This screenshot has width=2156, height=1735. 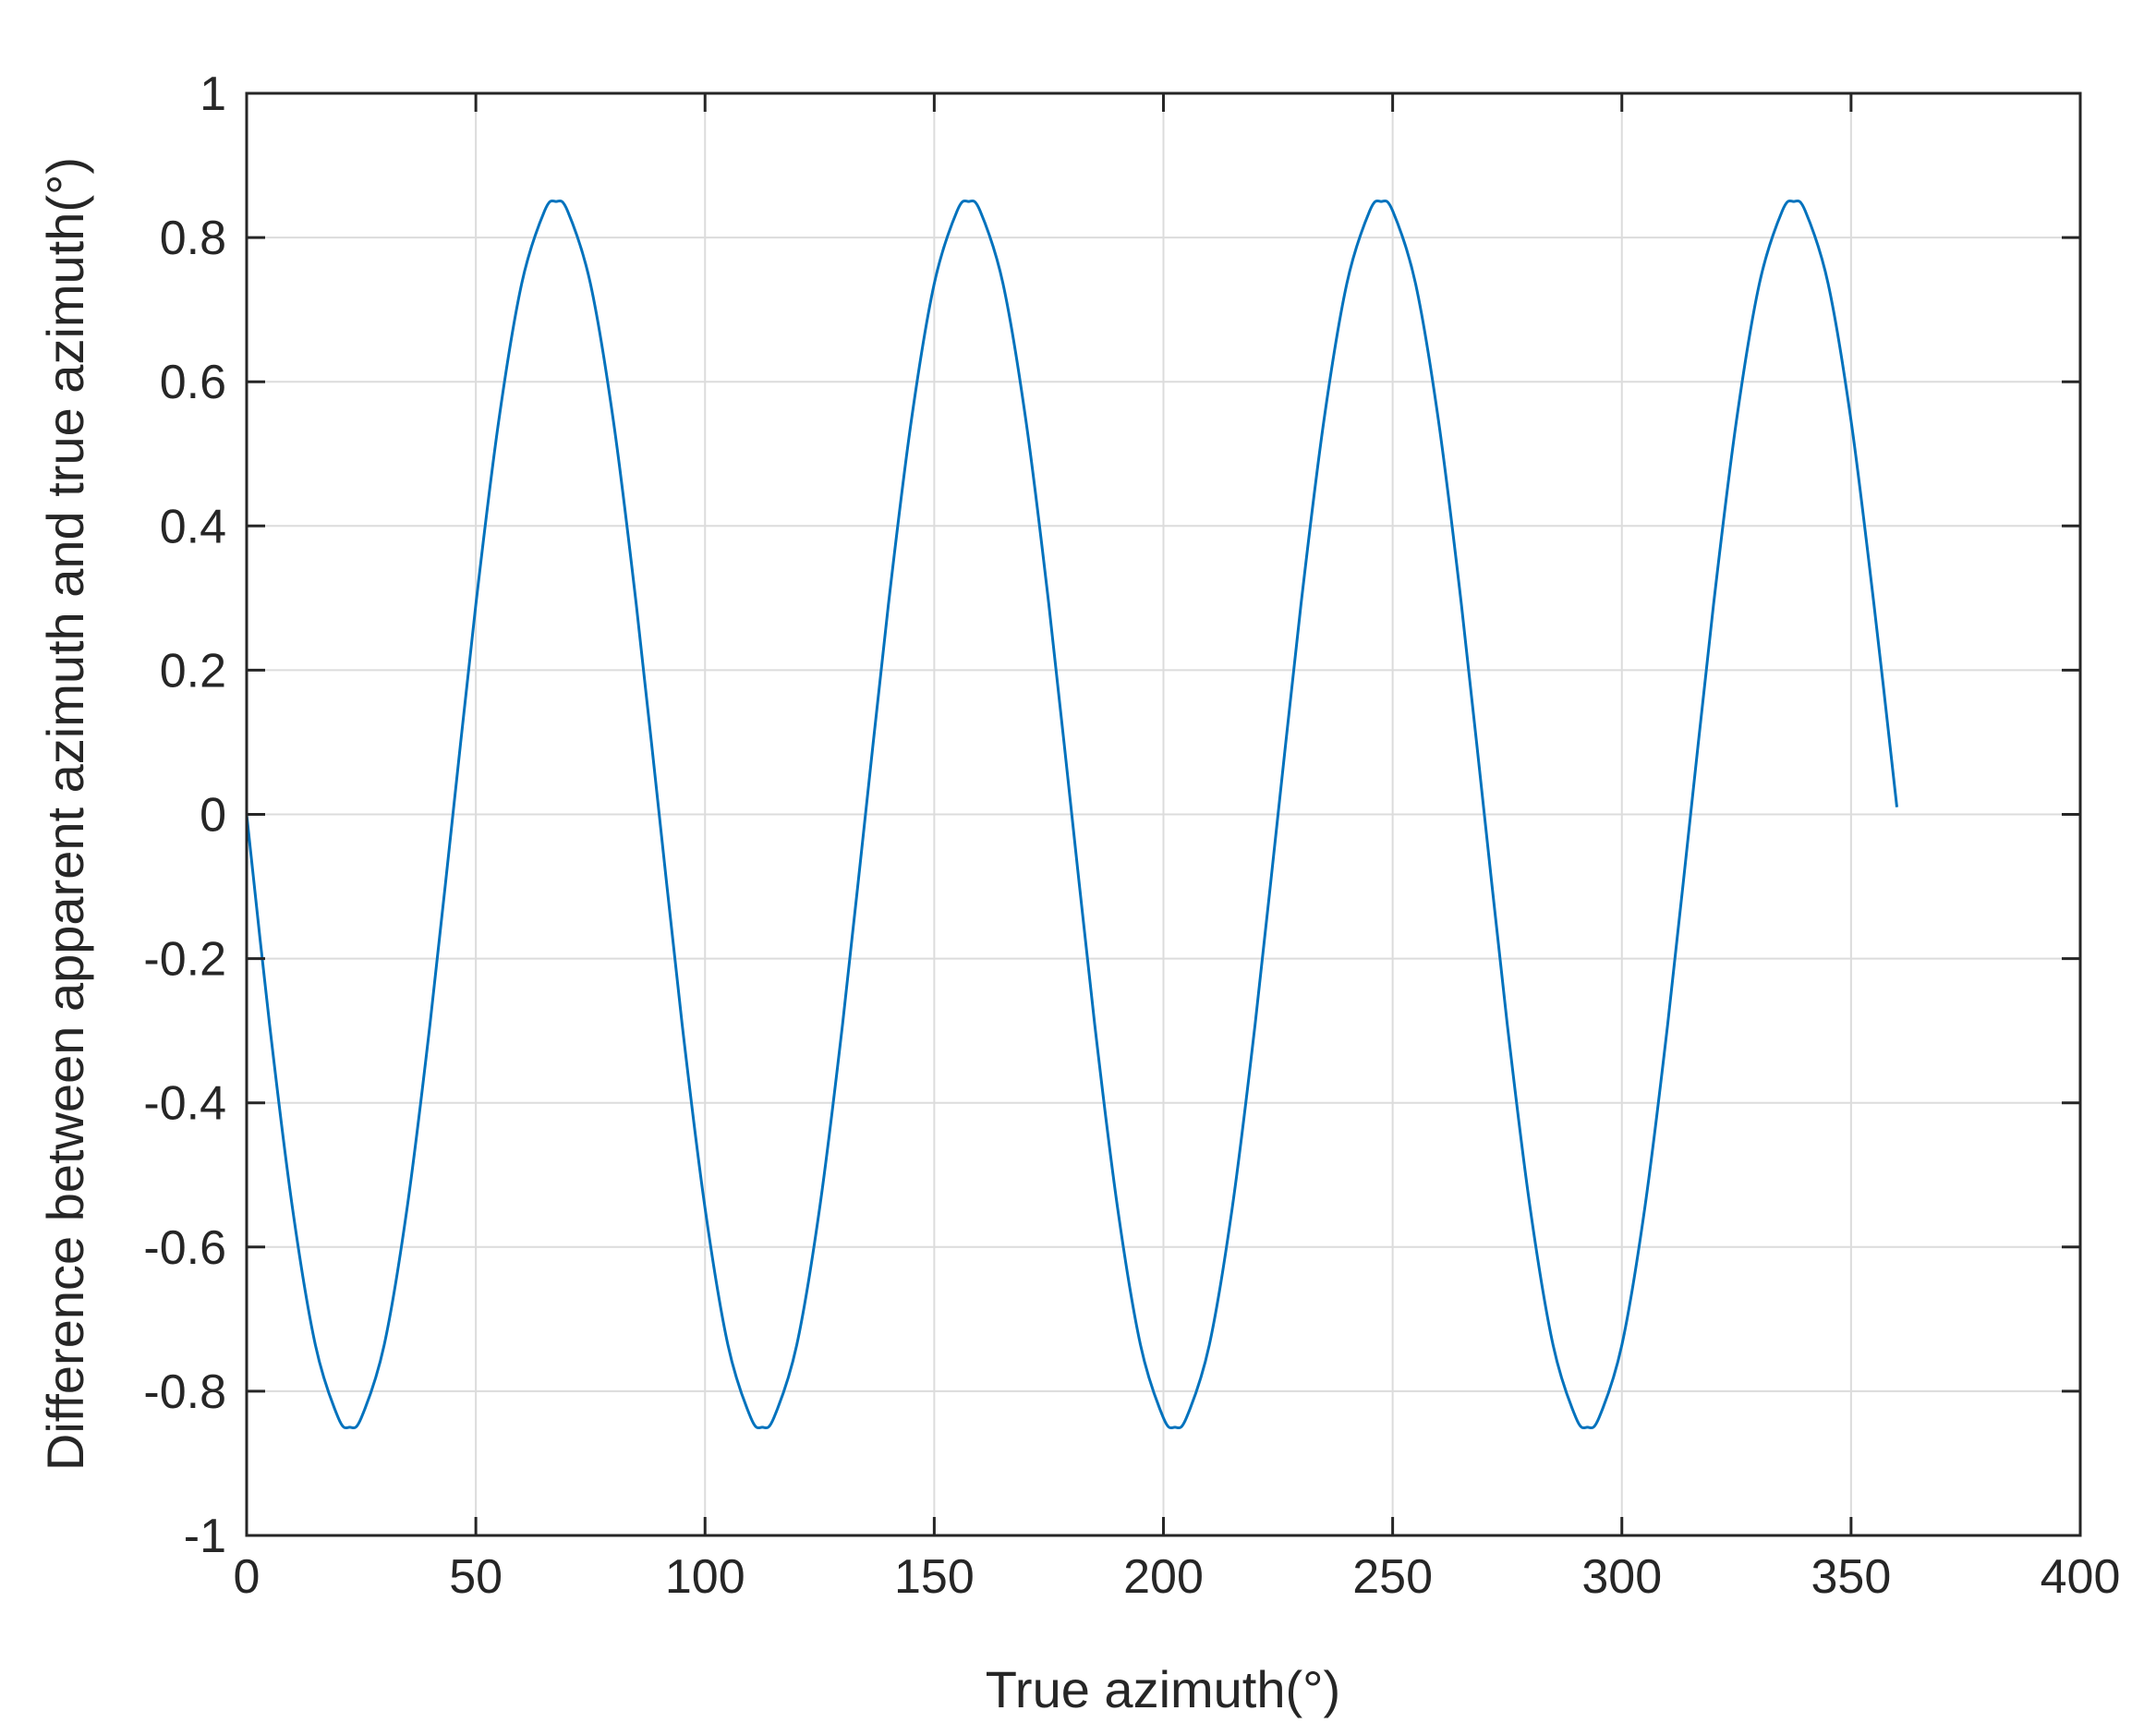 I want to click on x-tick-label: 300, so click(x=1621, y=1577).